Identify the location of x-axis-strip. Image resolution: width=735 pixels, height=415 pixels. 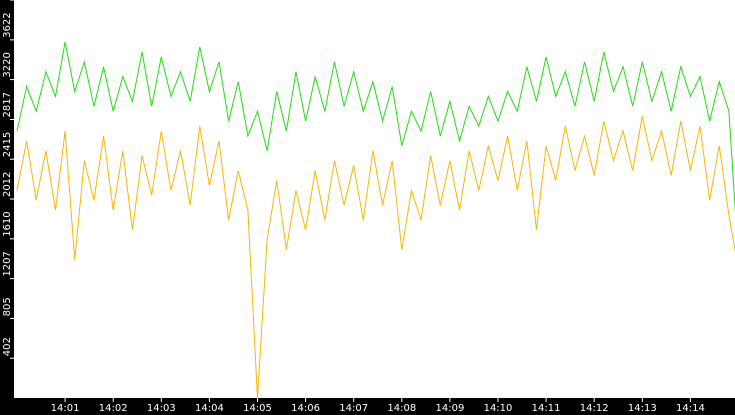
(367, 406).